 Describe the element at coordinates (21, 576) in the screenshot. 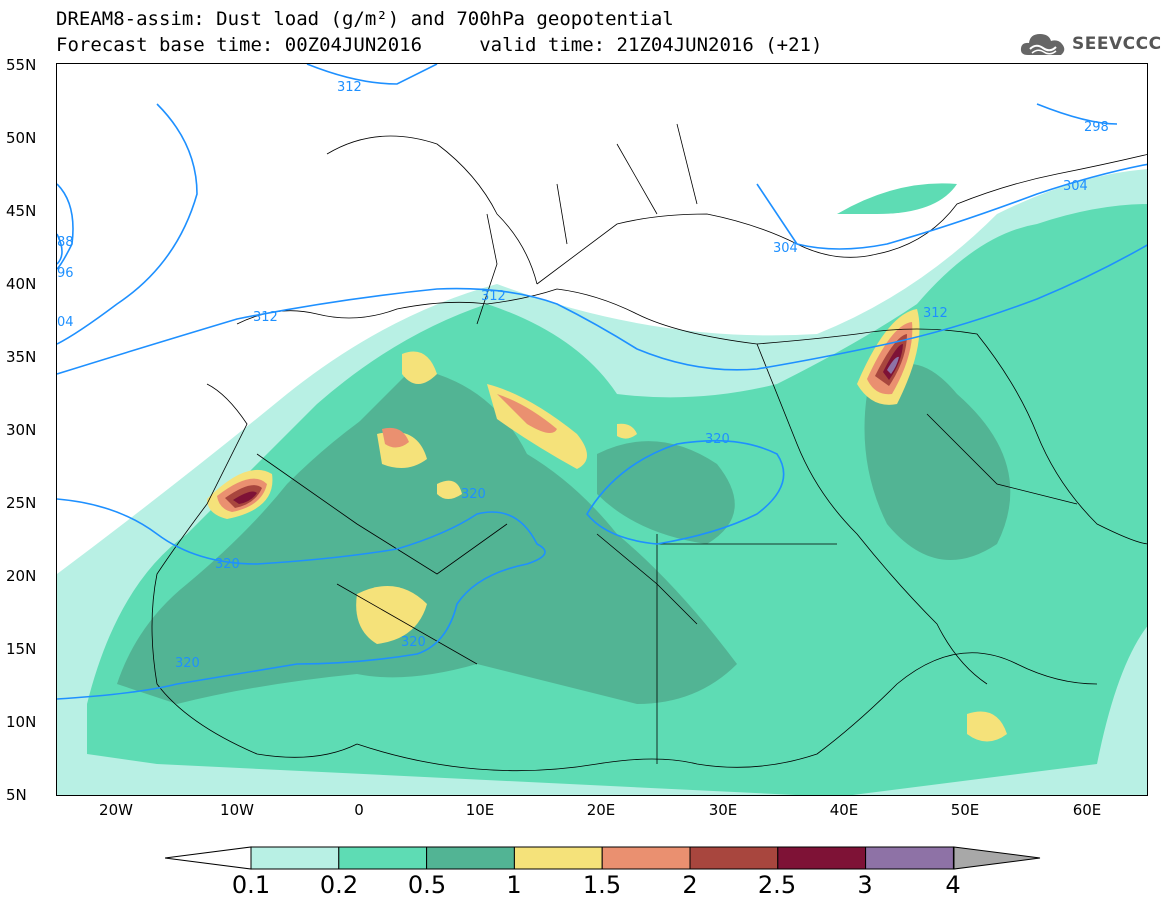

I see `lat-label-20n: 20N` at that location.